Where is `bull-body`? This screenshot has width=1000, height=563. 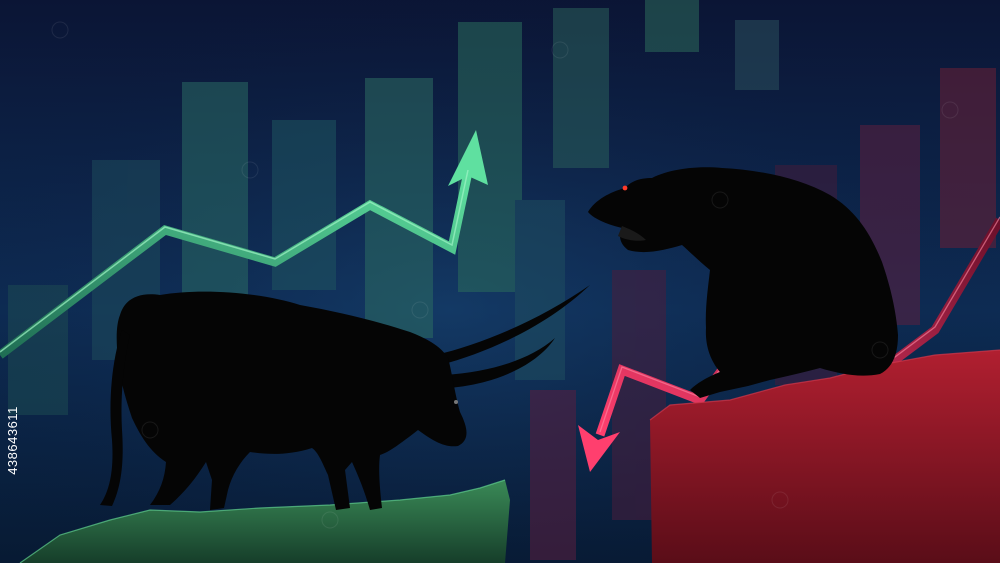 bull-body is located at coordinates (291, 400).